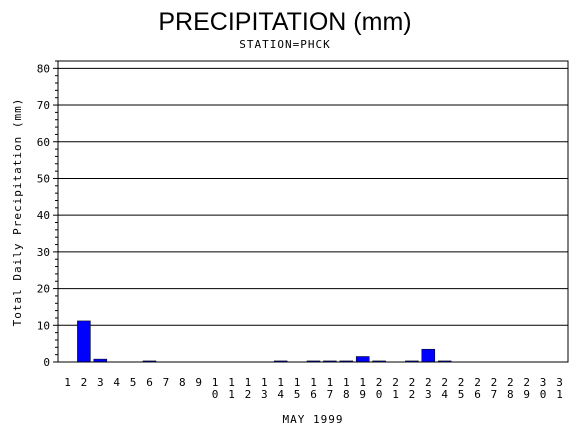 Image resolution: width=570 pixels, height=430 pixels. What do you see at coordinates (182, 382) in the screenshot?
I see `x-tick-label: 8` at bounding box center [182, 382].